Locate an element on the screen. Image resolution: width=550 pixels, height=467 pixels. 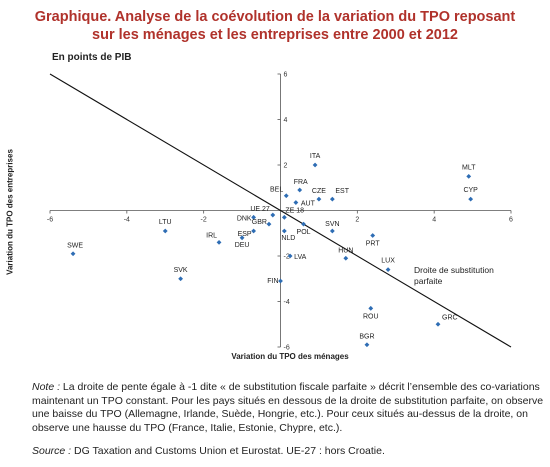
data-point-cze is located at coordinates (319, 199).